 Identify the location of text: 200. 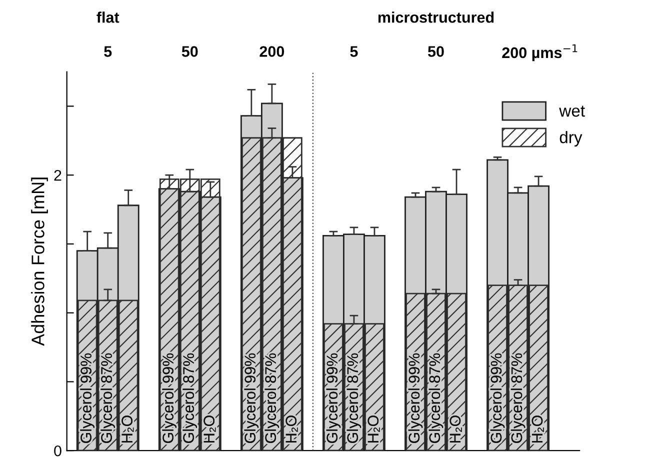
(272, 51).